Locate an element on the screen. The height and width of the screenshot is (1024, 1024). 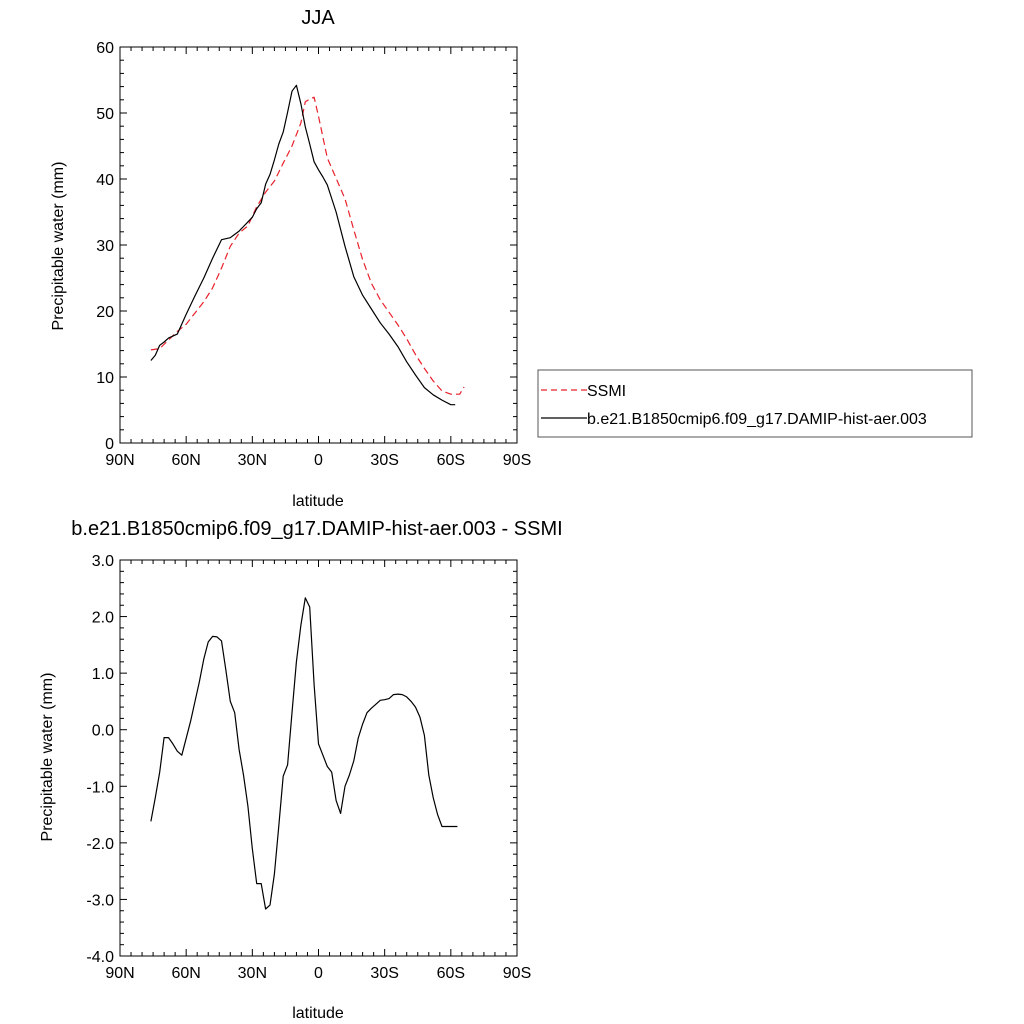
bottom-y-tick-label: 2.0 is located at coordinates (103, 618).